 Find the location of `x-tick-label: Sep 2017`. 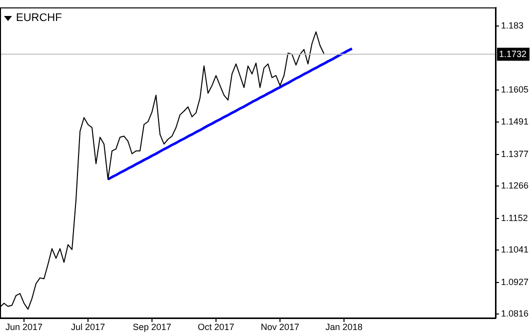

x-tick-label: Sep 2017 is located at coordinates (152, 327).